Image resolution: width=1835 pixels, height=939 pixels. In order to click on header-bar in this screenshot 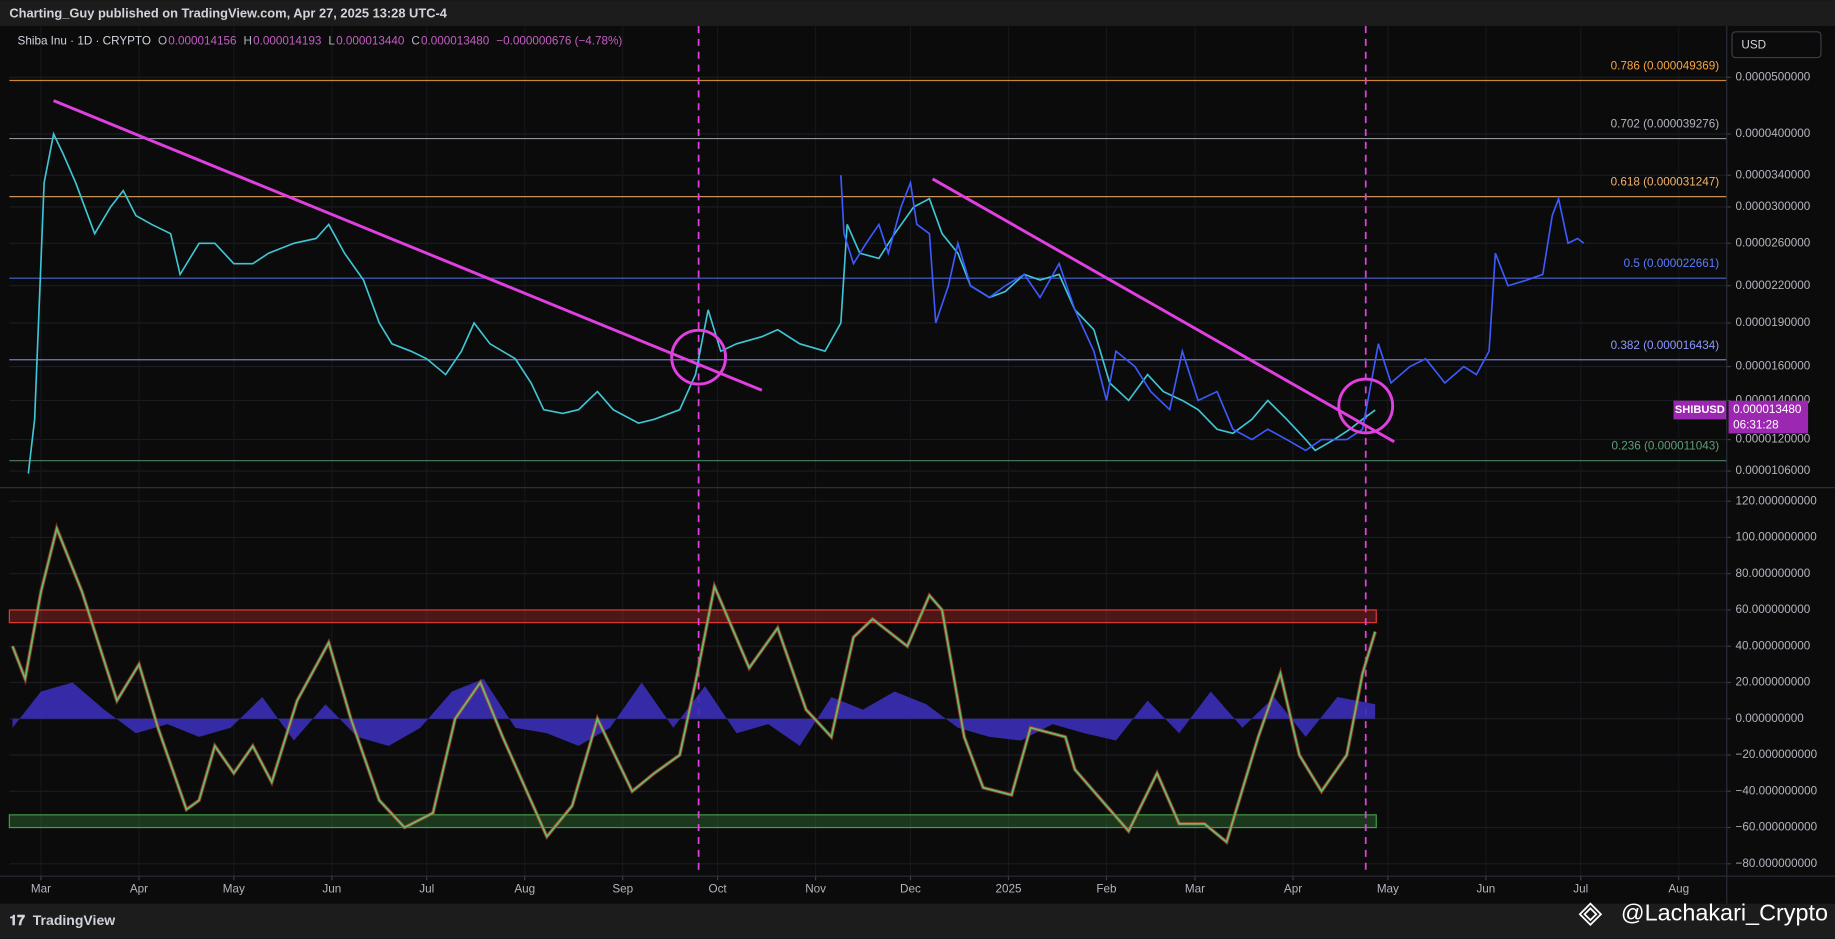, I will do `click(917, 13)`.